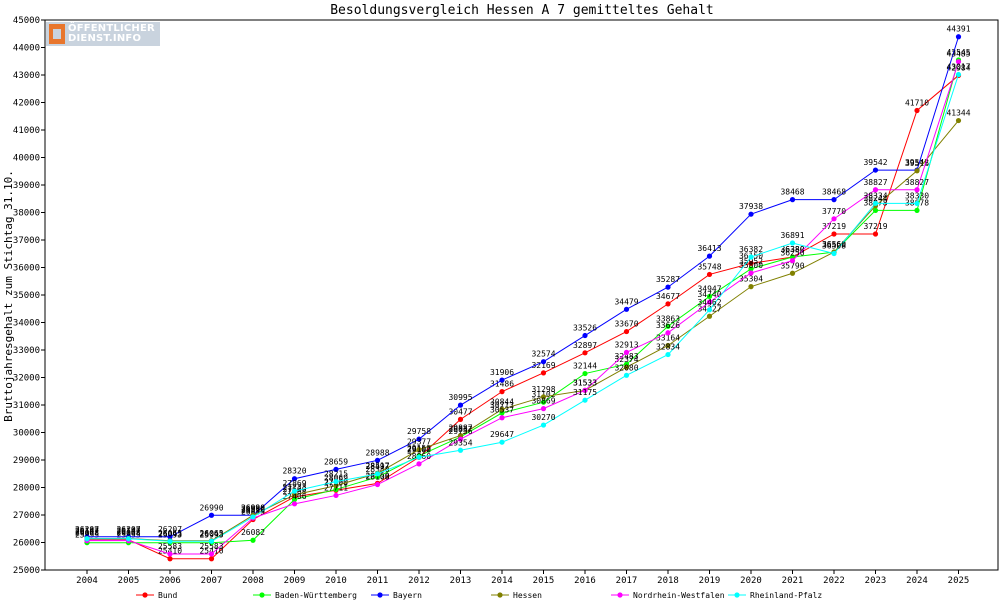  Describe the element at coordinates (156, 595) in the screenshot. I see `legend-item: Bund` at that location.